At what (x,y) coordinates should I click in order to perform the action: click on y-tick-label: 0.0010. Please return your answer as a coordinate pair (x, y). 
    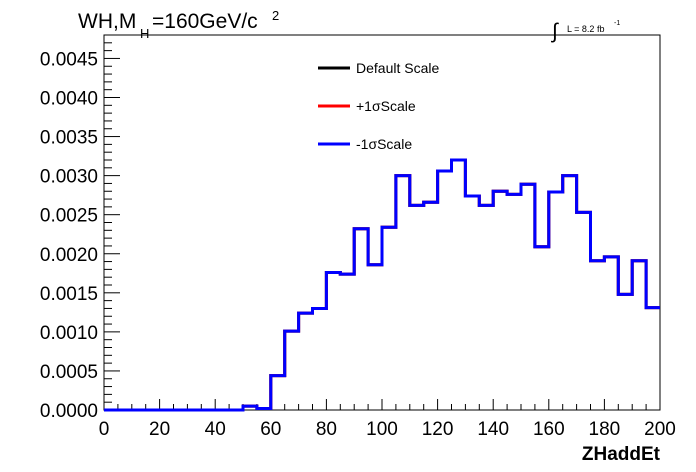
    Looking at the image, I should click on (69, 333).